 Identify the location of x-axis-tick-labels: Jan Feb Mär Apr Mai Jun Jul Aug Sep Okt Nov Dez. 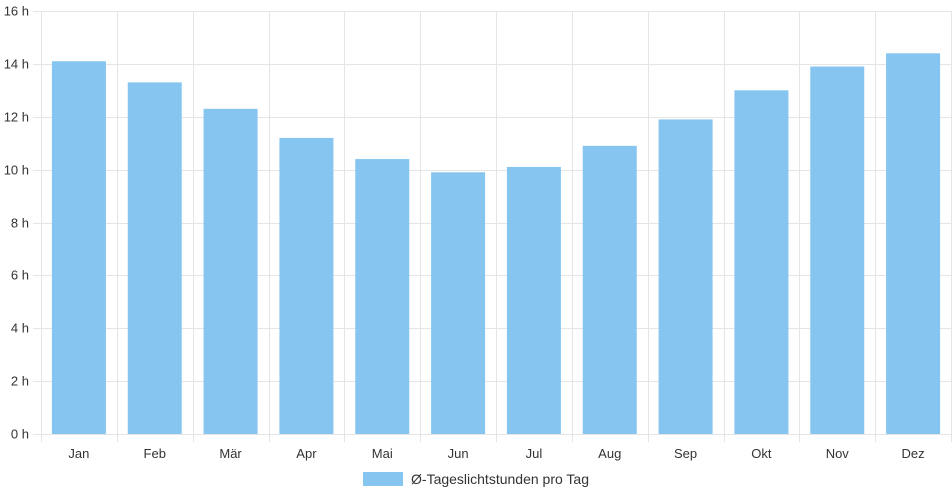
(496, 453).